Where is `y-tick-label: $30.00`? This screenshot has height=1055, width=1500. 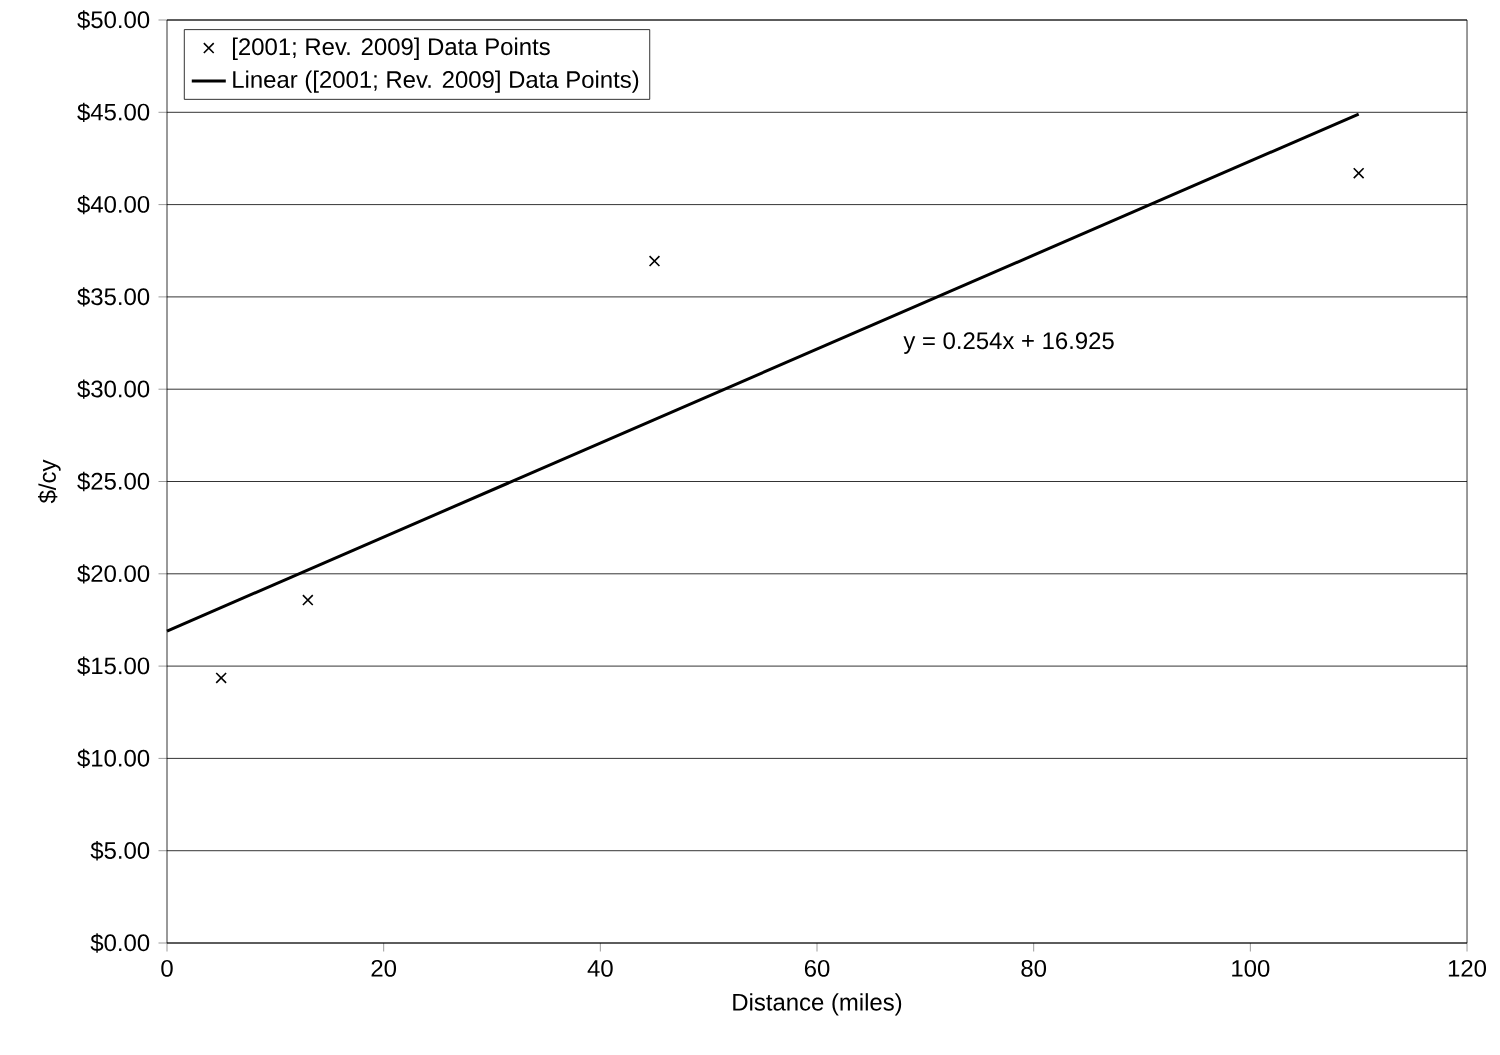
y-tick-label: $30.00 is located at coordinates (113, 389).